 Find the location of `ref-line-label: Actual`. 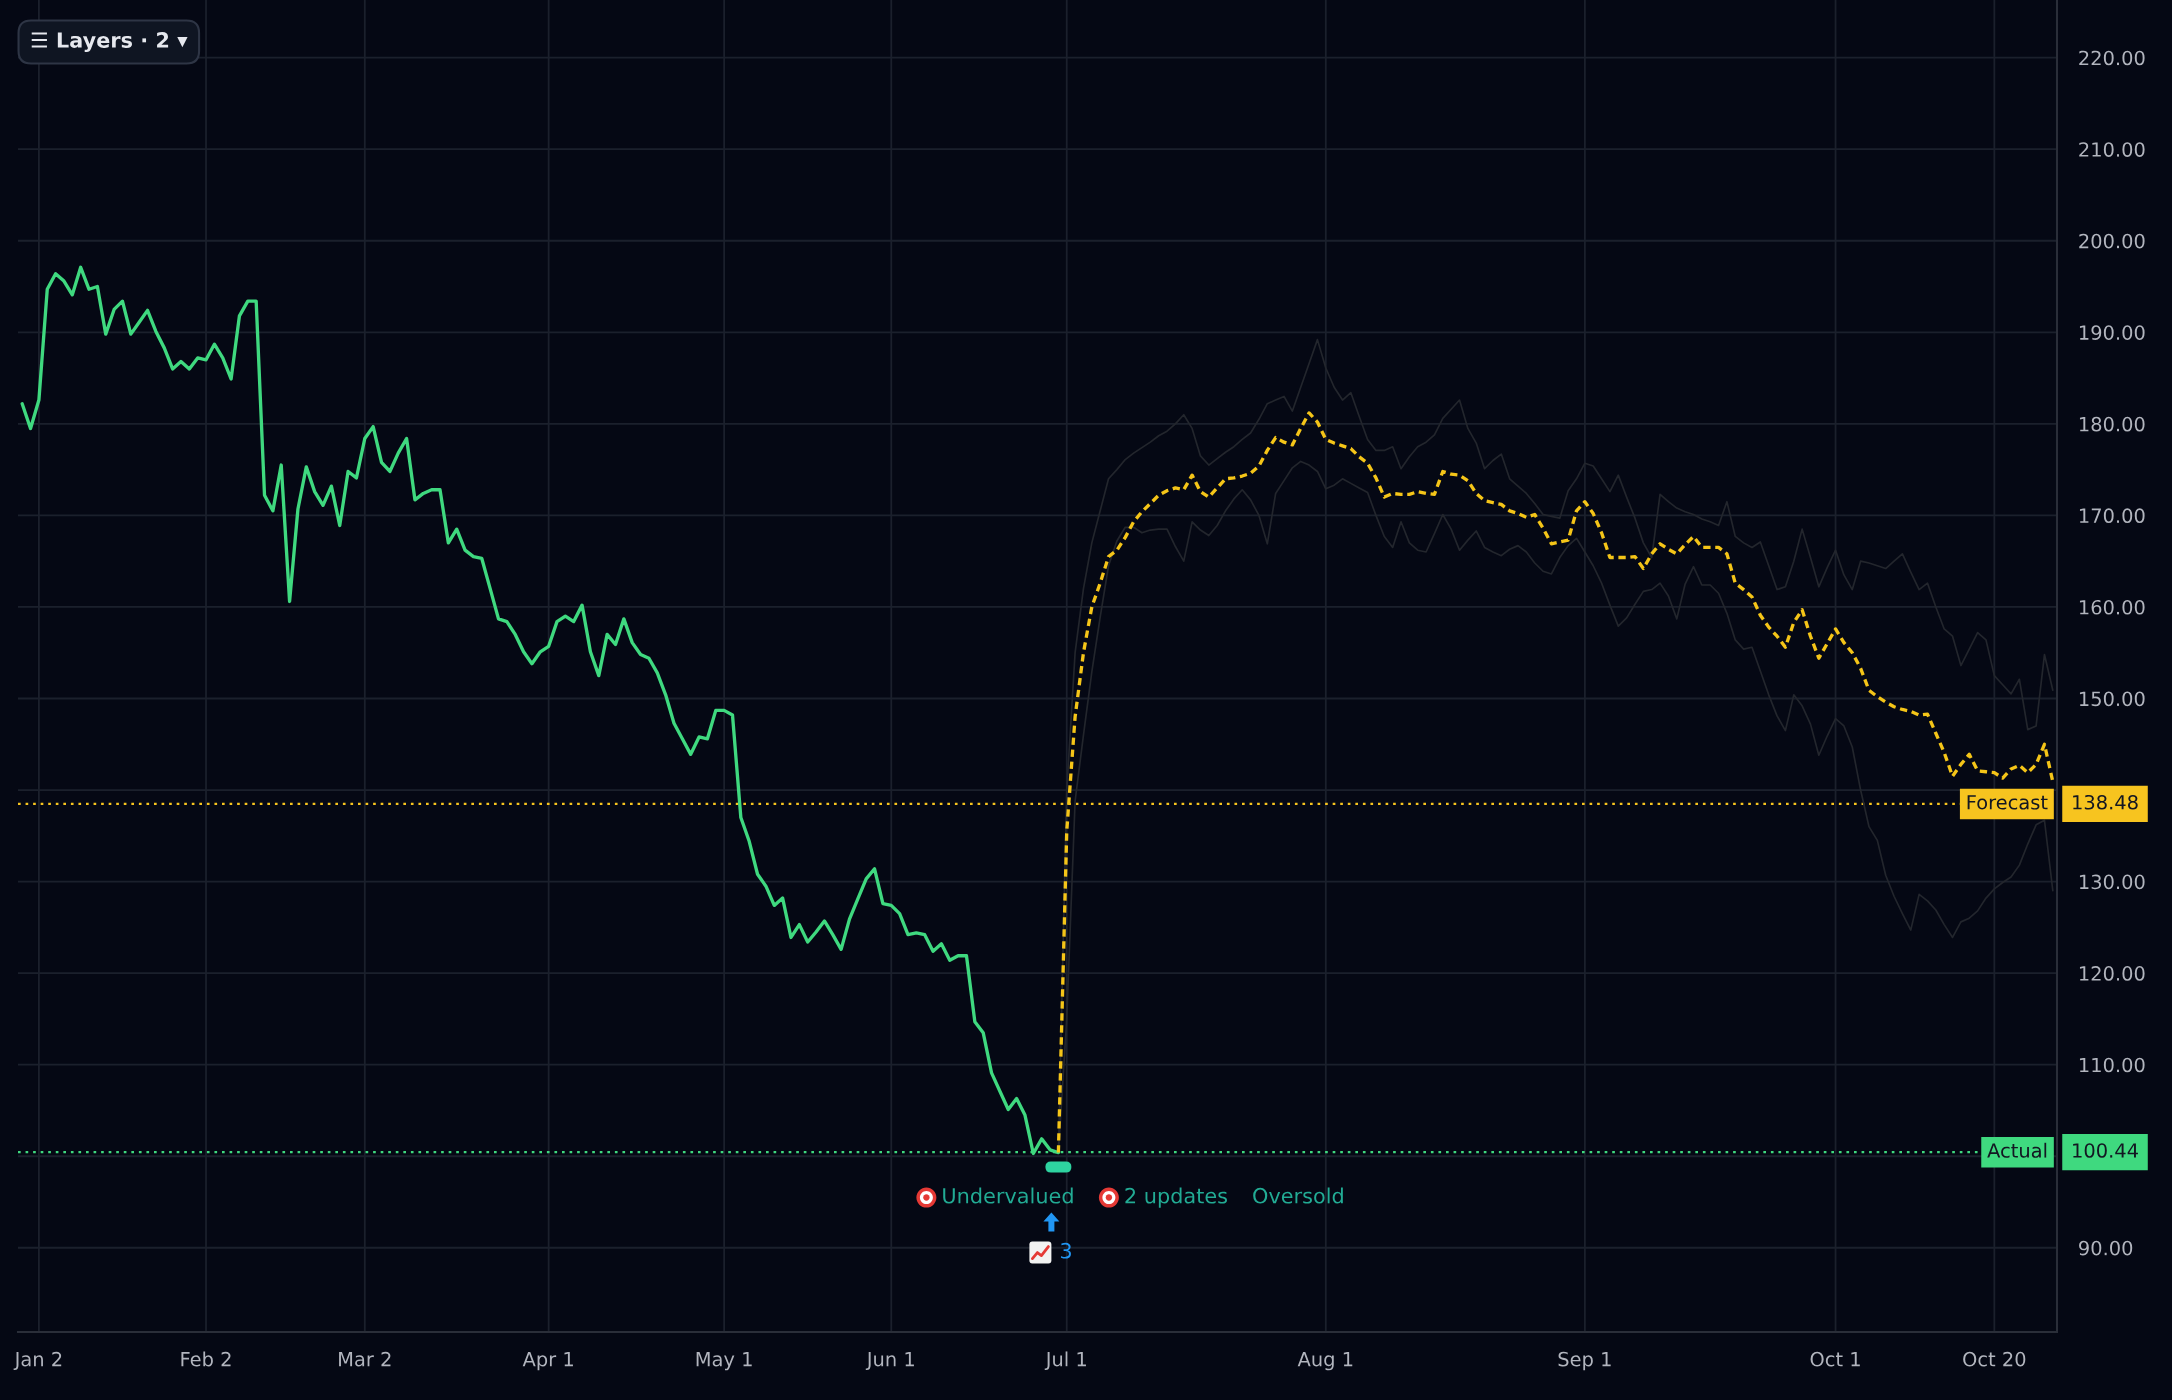

ref-line-label: Actual is located at coordinates (2017, 1150).